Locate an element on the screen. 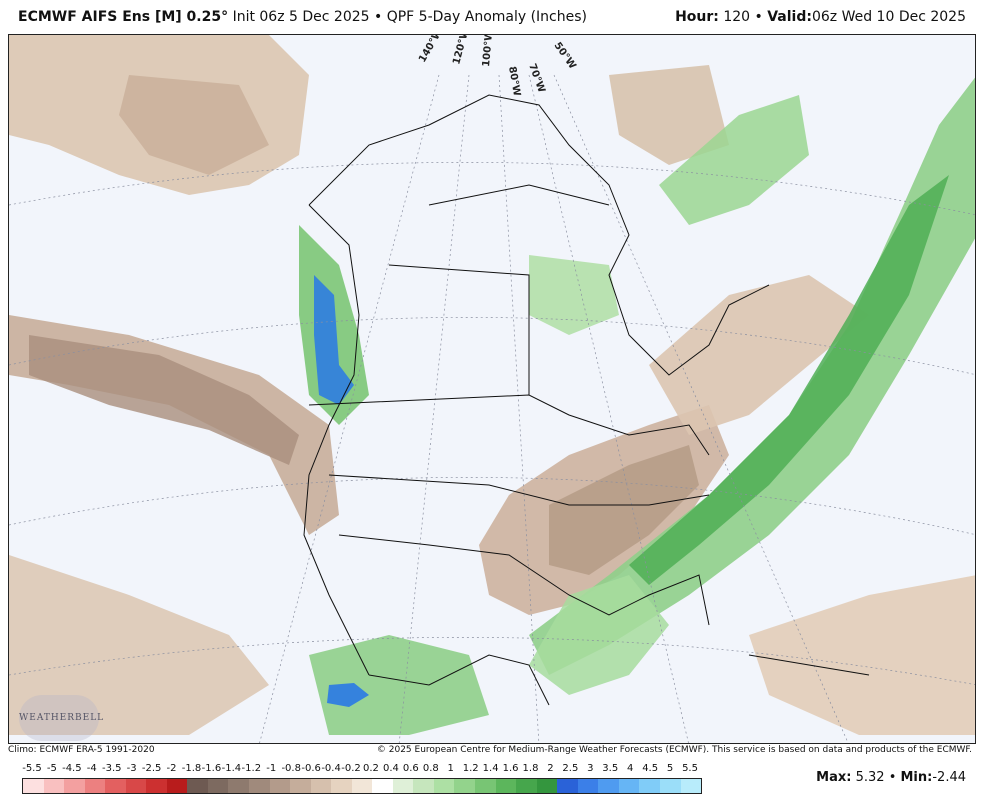 This screenshot has height=808, width=984. legend-tick-label: 1.6 is located at coordinates (510, 768).